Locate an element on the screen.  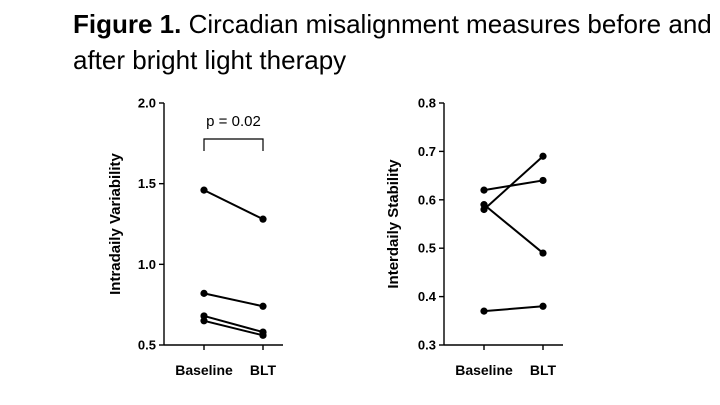
y-tick-label: 0.7 is located at coordinates (427, 151).